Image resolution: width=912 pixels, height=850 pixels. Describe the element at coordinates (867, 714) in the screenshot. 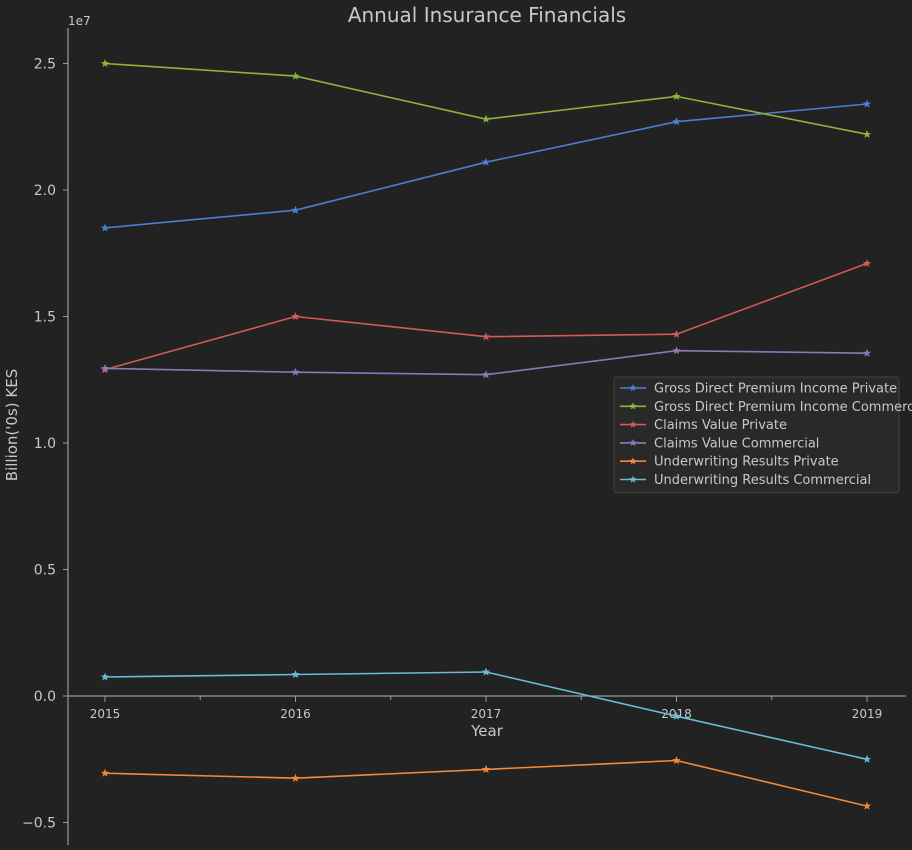

I see `x-tick-label: 2019` at that location.